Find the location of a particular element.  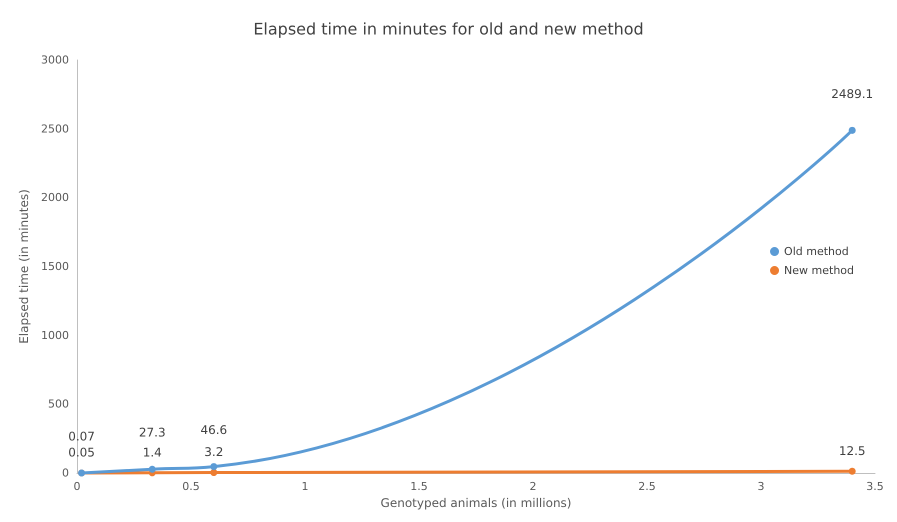

y-tick-label: 1000 is located at coordinates (55, 335).